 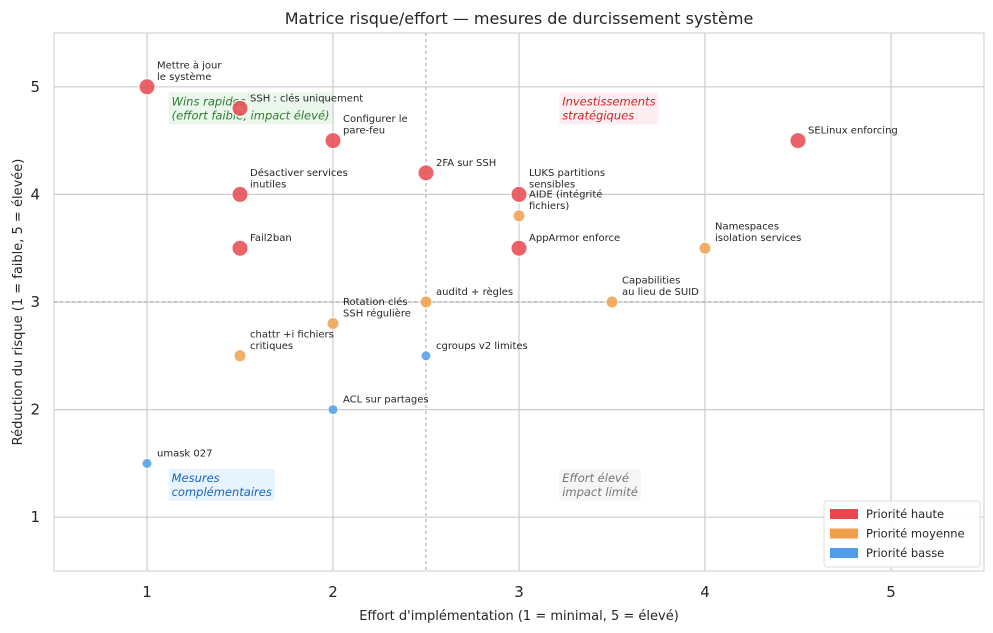 What do you see at coordinates (35, 302) in the screenshot?
I see `y-tick-label: 3` at bounding box center [35, 302].